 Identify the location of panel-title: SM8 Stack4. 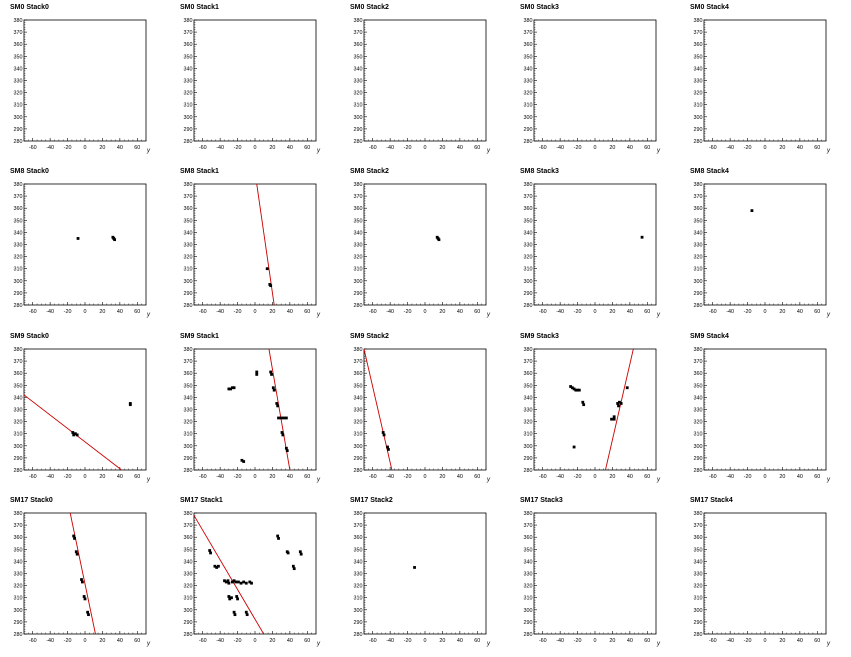
(709, 171).